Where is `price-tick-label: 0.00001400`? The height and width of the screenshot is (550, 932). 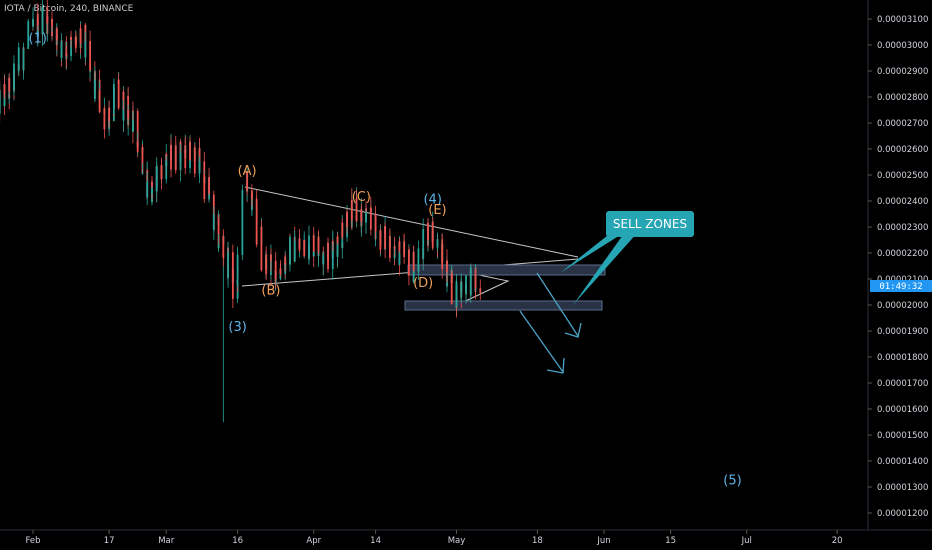 price-tick-label: 0.00001400 is located at coordinates (902, 462).